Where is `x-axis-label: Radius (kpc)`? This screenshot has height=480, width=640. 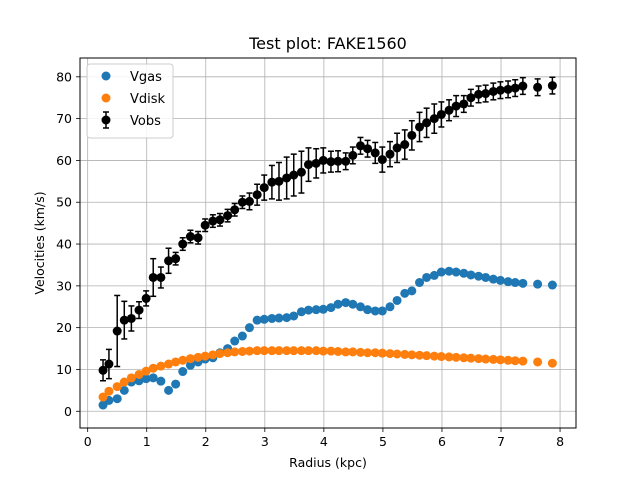
x-axis-label: Radius (kpc) is located at coordinates (328, 462).